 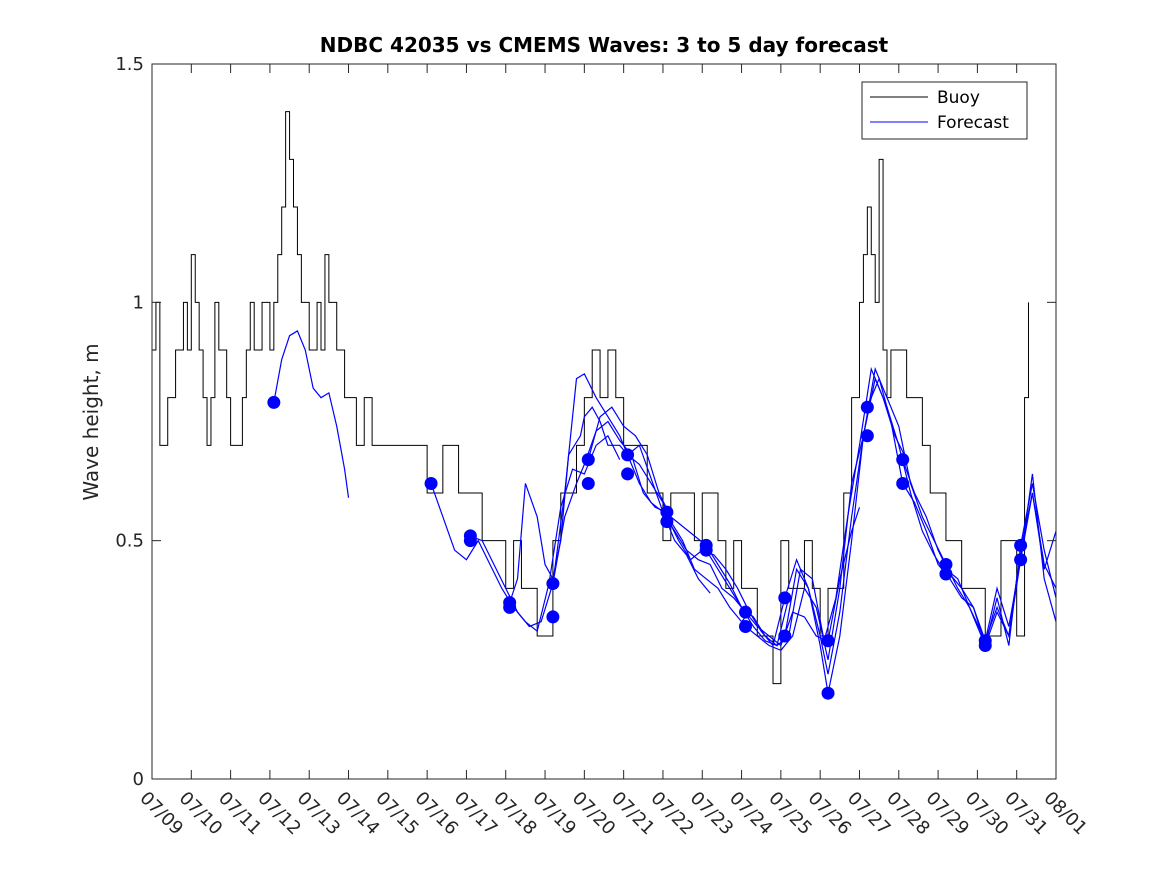 I want to click on legend: Buoy Forecast, so click(x=944, y=110).